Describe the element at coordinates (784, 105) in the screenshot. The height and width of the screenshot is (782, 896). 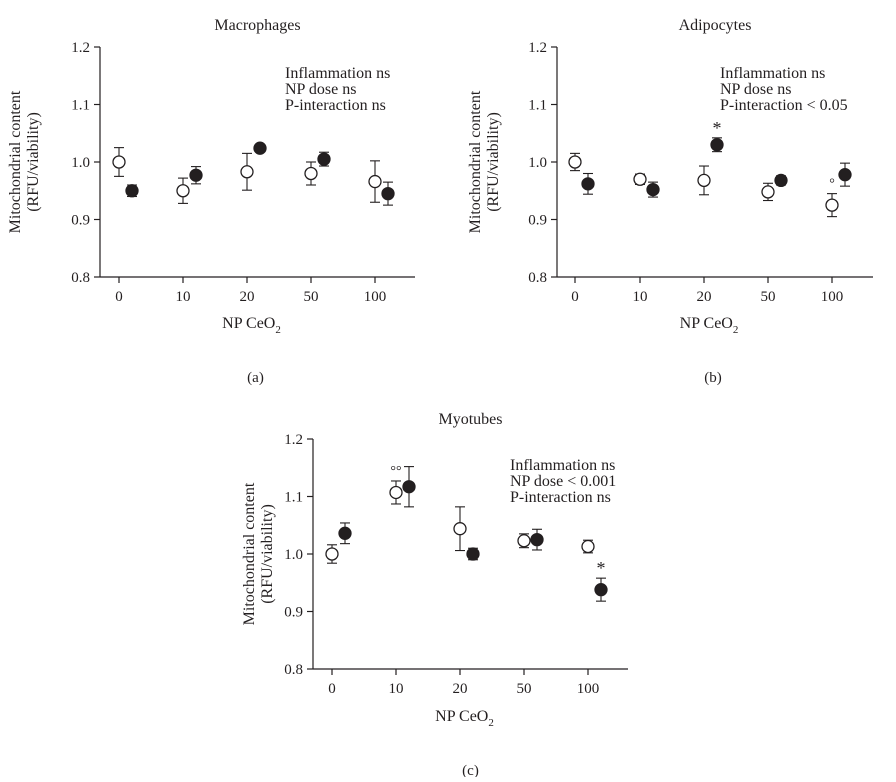
I see `stats-annotation: P-interaction < 0.05` at that location.